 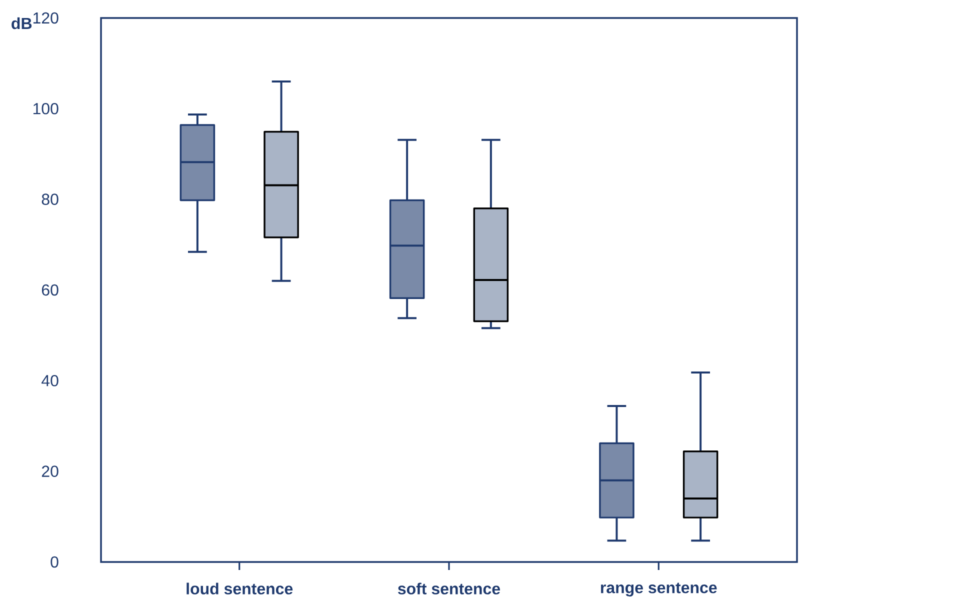 I want to click on y-tick-label: 40, so click(x=50, y=380).